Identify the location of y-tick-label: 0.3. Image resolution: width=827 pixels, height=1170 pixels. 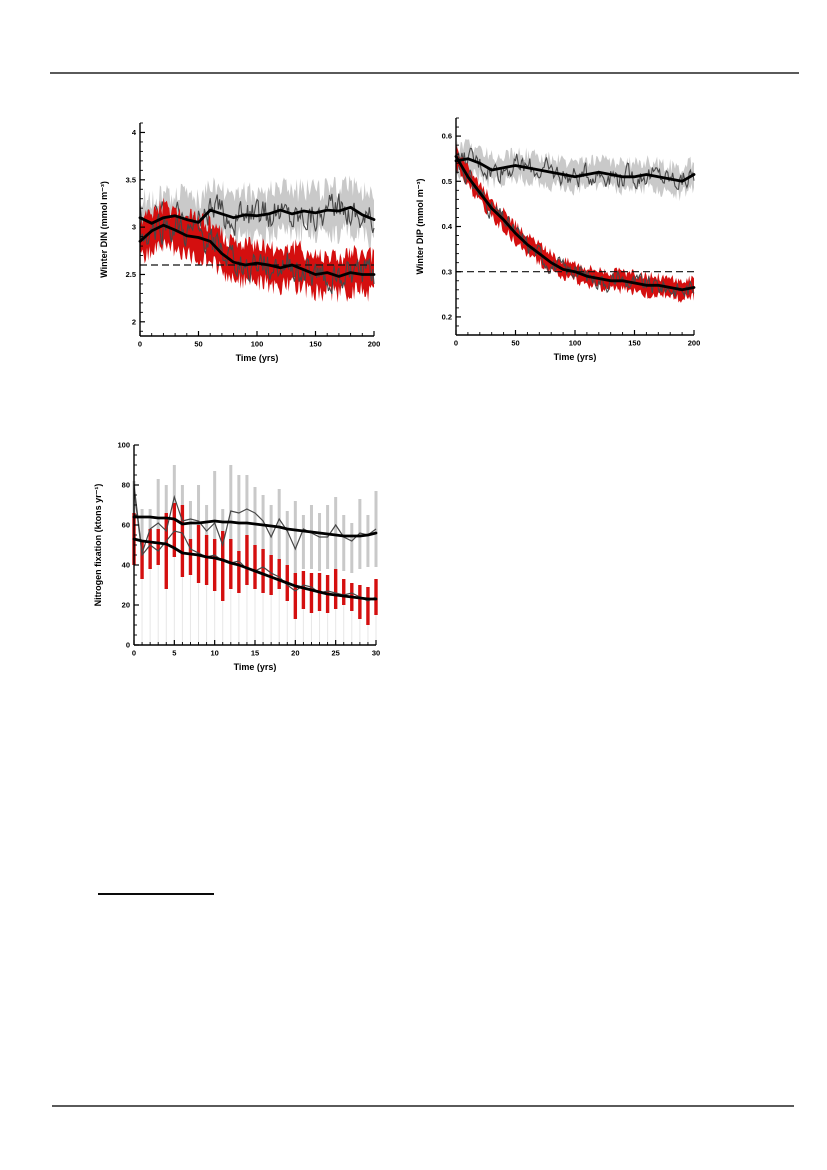
(447, 271).